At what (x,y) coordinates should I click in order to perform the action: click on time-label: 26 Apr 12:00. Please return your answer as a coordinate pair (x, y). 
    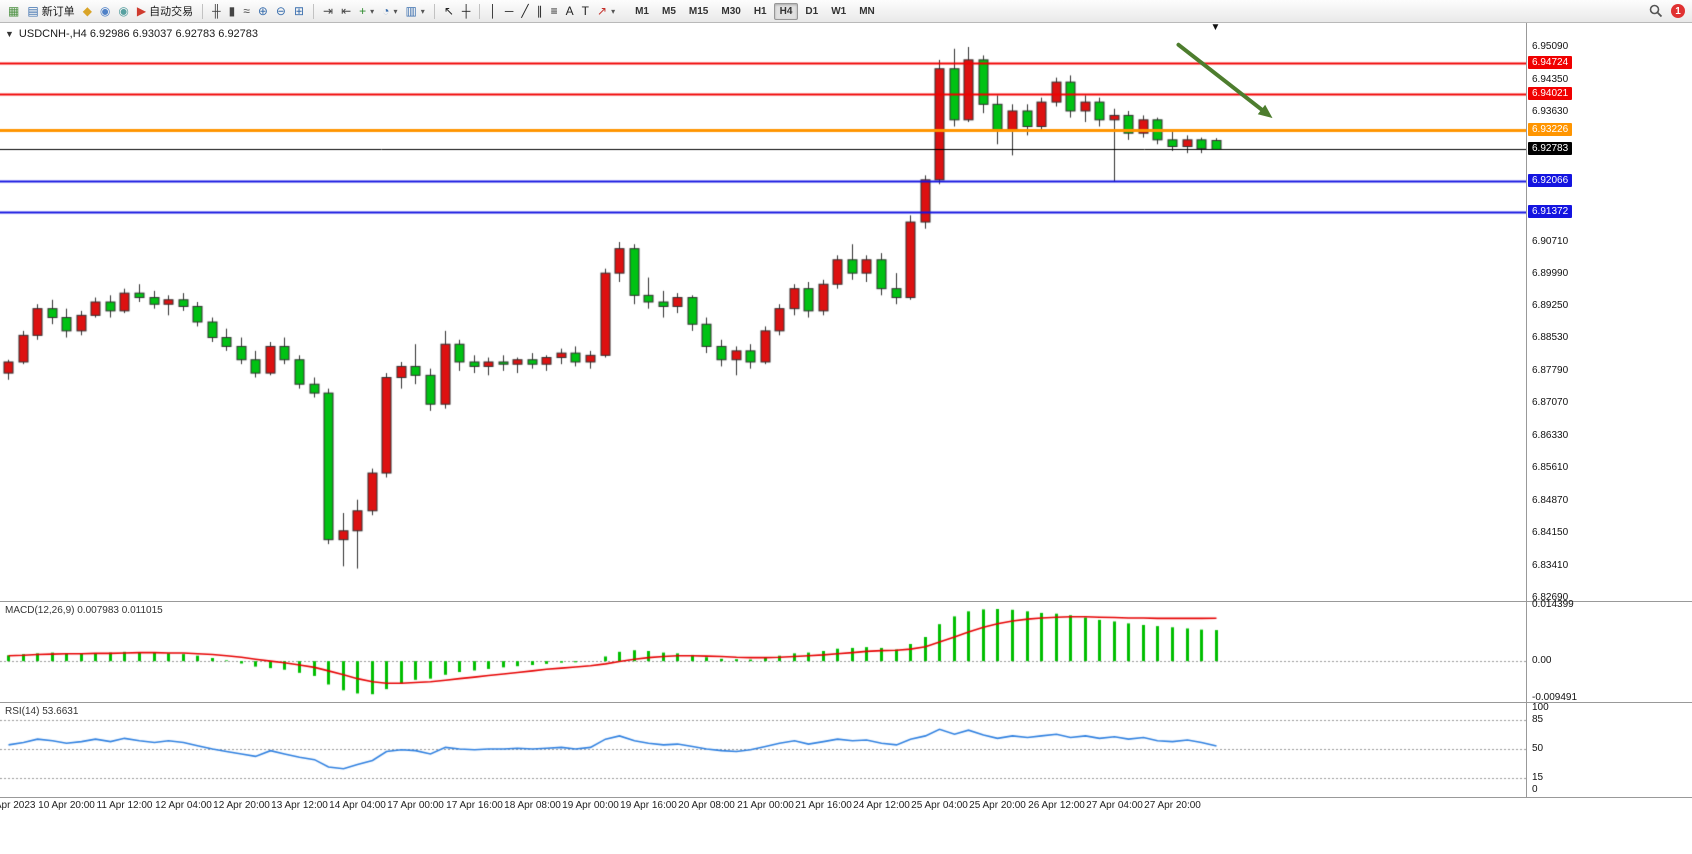
    Looking at the image, I should click on (1056, 805).